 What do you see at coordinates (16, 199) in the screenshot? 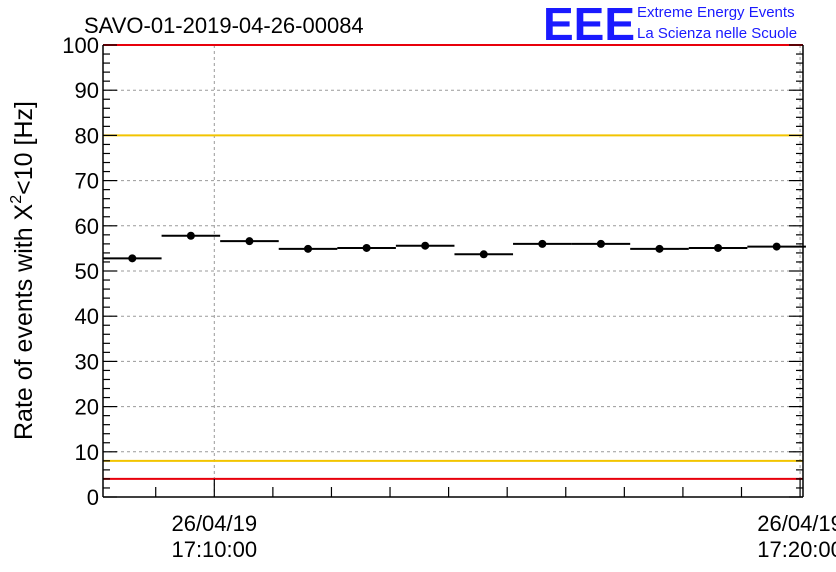
I see `y-axis-title-superscript: 2` at bounding box center [16, 199].